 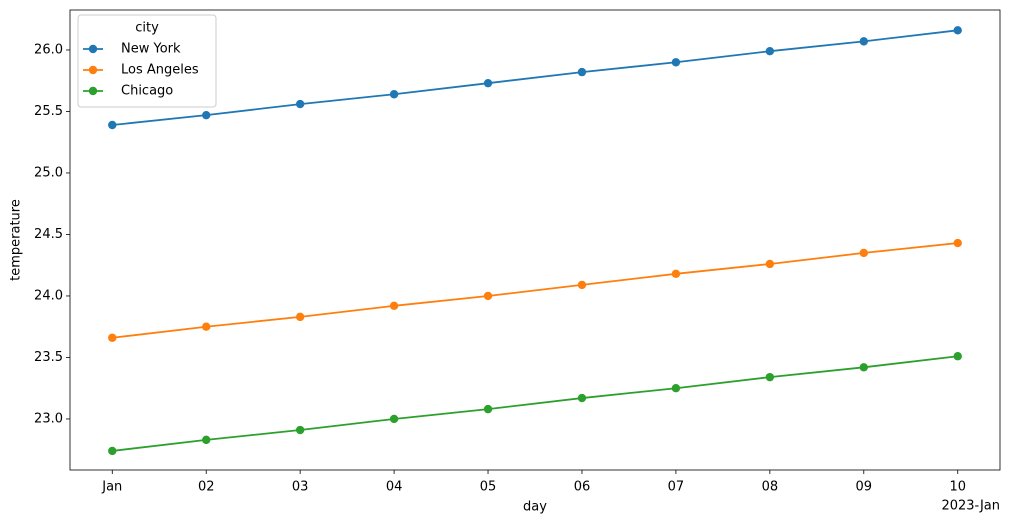 I want to click on y-tick-label: 25.0, so click(x=48, y=172).